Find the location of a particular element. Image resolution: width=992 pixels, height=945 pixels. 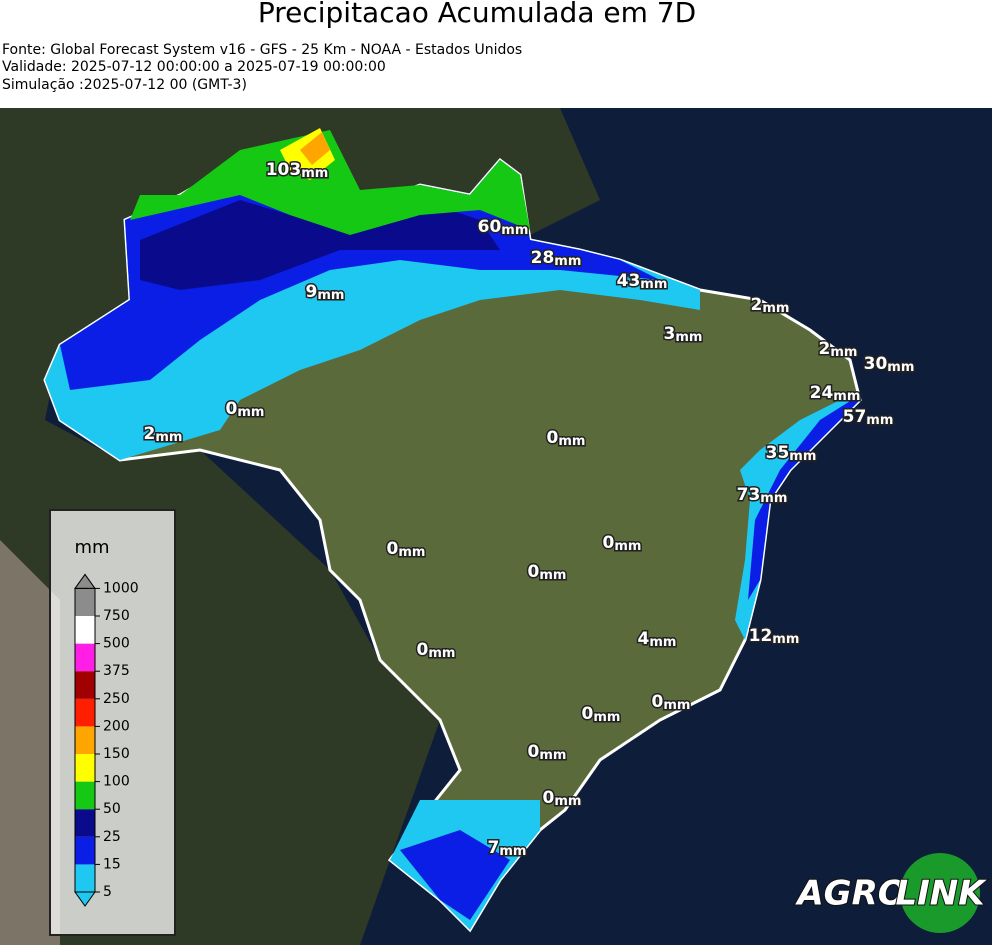

colorbar-tick-label: 500 is located at coordinates (116, 644).